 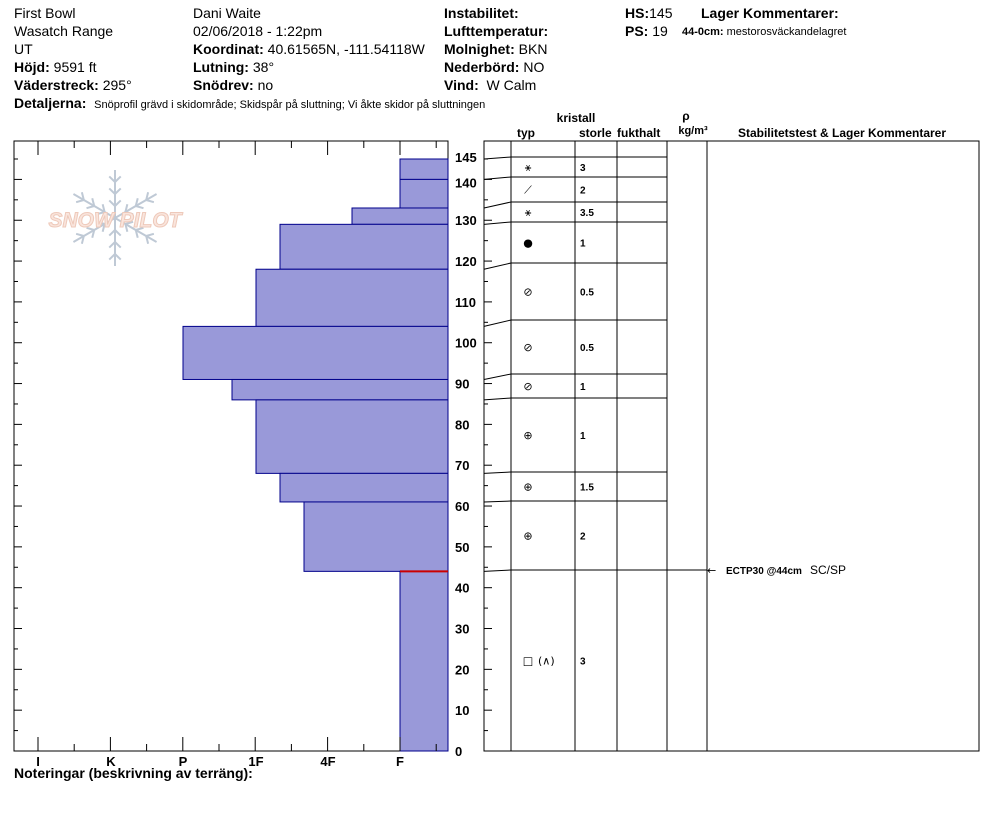 What do you see at coordinates (583, 191) in the screenshot?
I see `crystal-size: 2` at bounding box center [583, 191].